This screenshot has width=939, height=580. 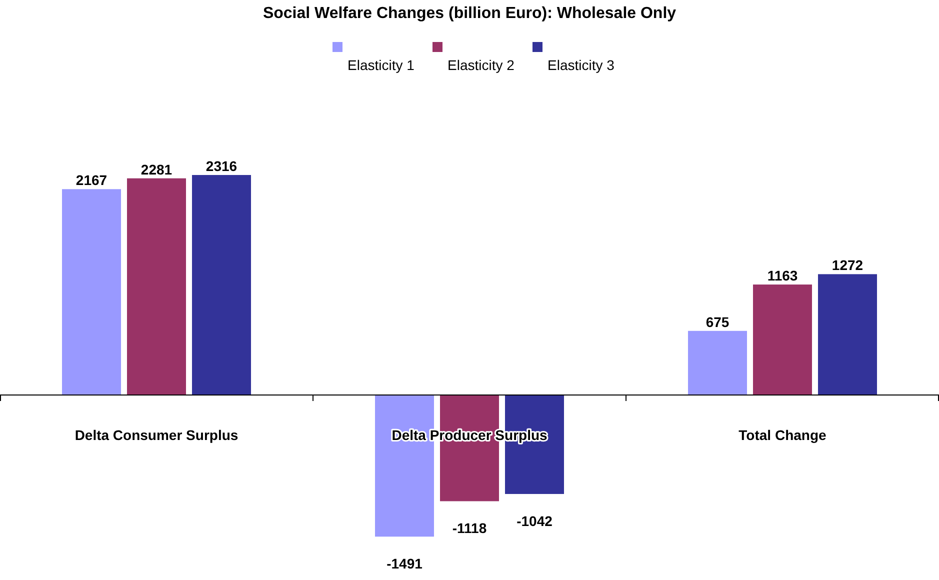 What do you see at coordinates (581, 65) in the screenshot?
I see `legend-label: Elasticity 3` at bounding box center [581, 65].